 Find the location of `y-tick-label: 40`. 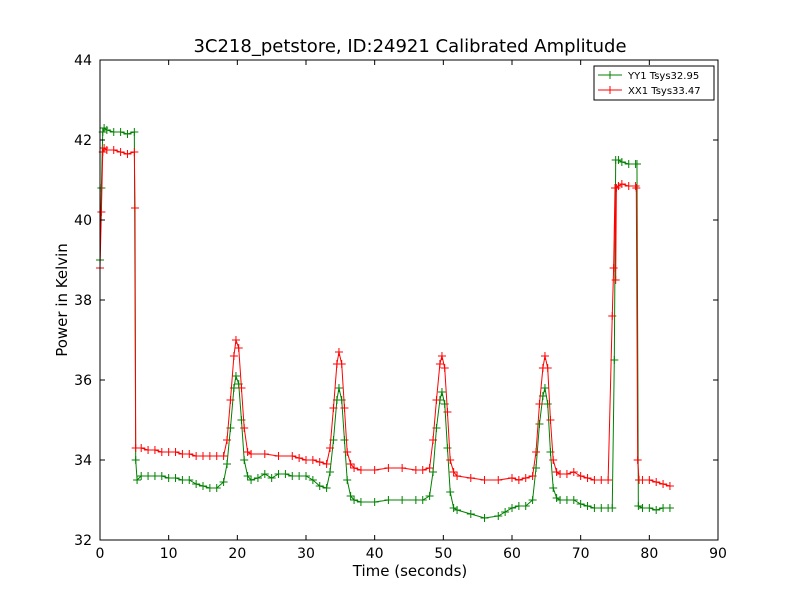

y-tick-label: 40 is located at coordinates (83, 221).